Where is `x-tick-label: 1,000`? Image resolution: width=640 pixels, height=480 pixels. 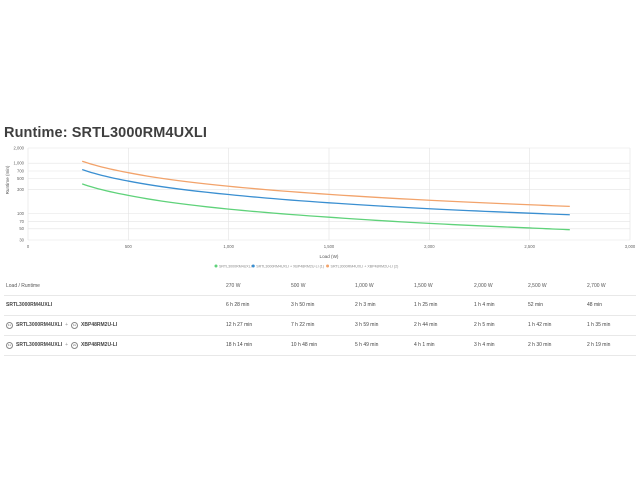 x-tick-label: 1,000 is located at coordinates (228, 246).